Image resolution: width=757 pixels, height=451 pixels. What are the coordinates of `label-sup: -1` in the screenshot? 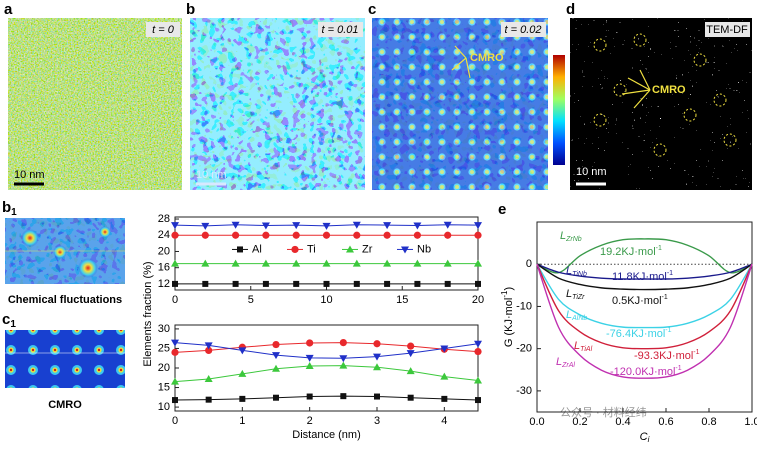 It's located at (504, 294).